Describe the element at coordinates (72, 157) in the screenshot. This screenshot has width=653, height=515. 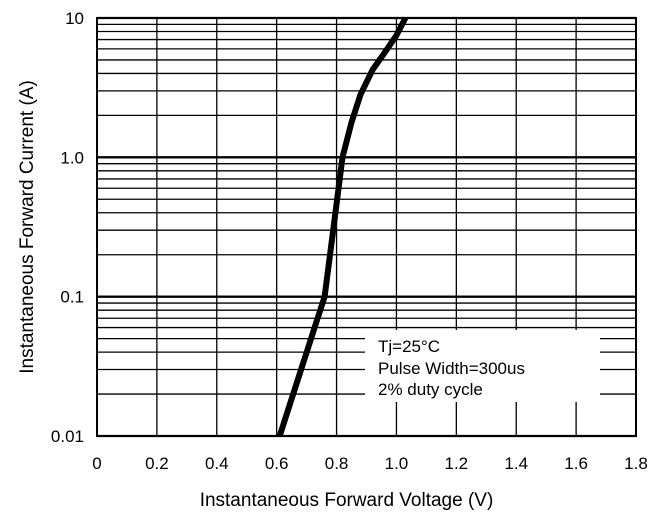
I see `y-tick-label: 1.0` at that location.